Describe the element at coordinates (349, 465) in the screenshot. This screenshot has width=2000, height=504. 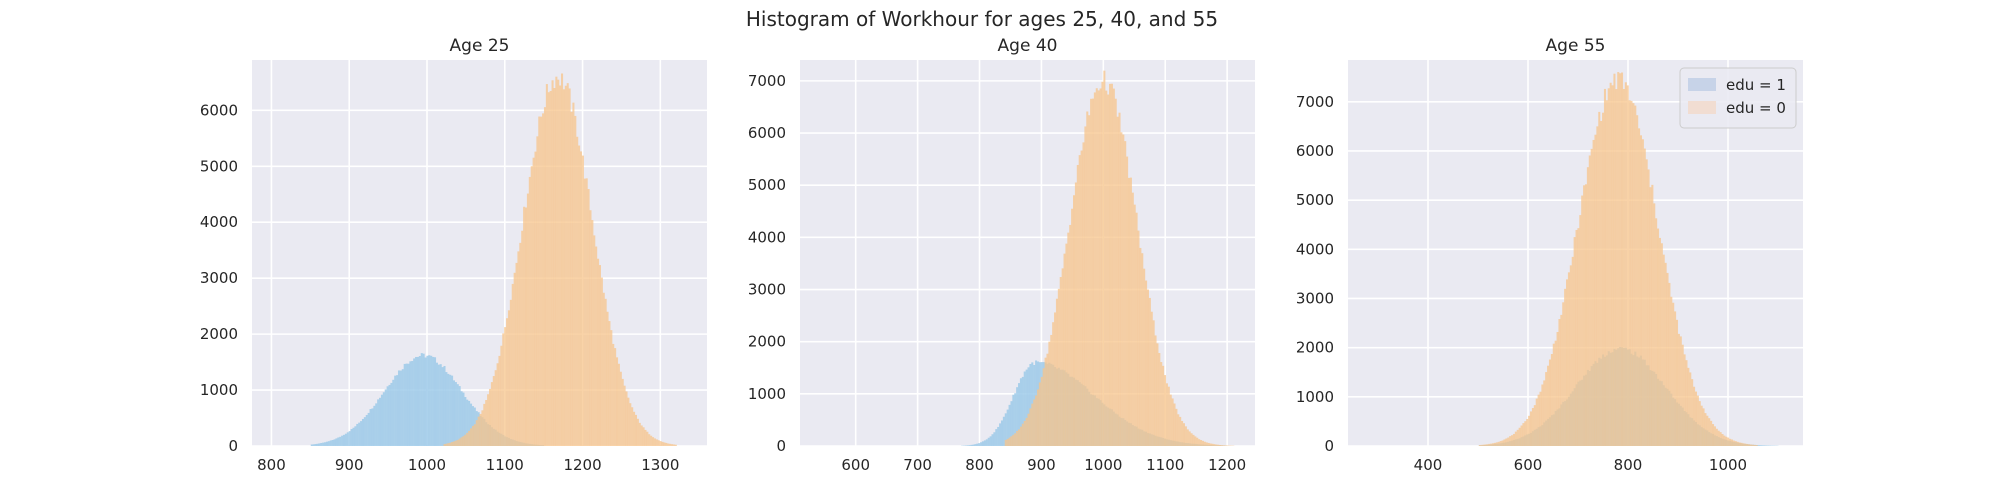
I see `x-tick-label: 900` at that location.